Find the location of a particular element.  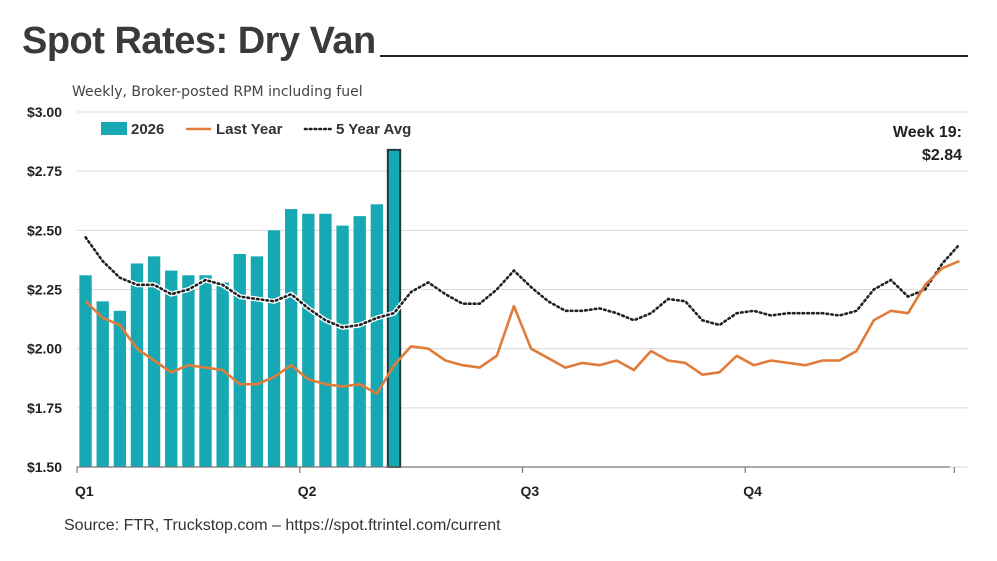

y-tick-label: $2.25 is located at coordinates (44, 290).